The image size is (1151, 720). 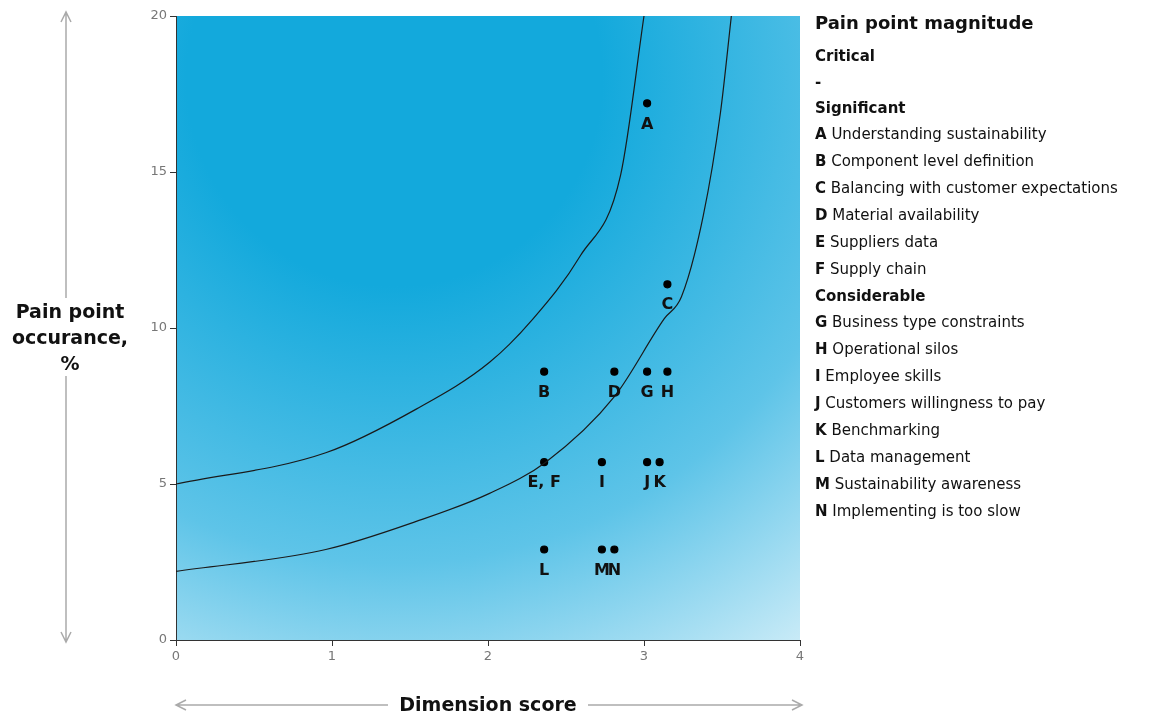 I want to click on data-label: K, so click(x=660, y=482).